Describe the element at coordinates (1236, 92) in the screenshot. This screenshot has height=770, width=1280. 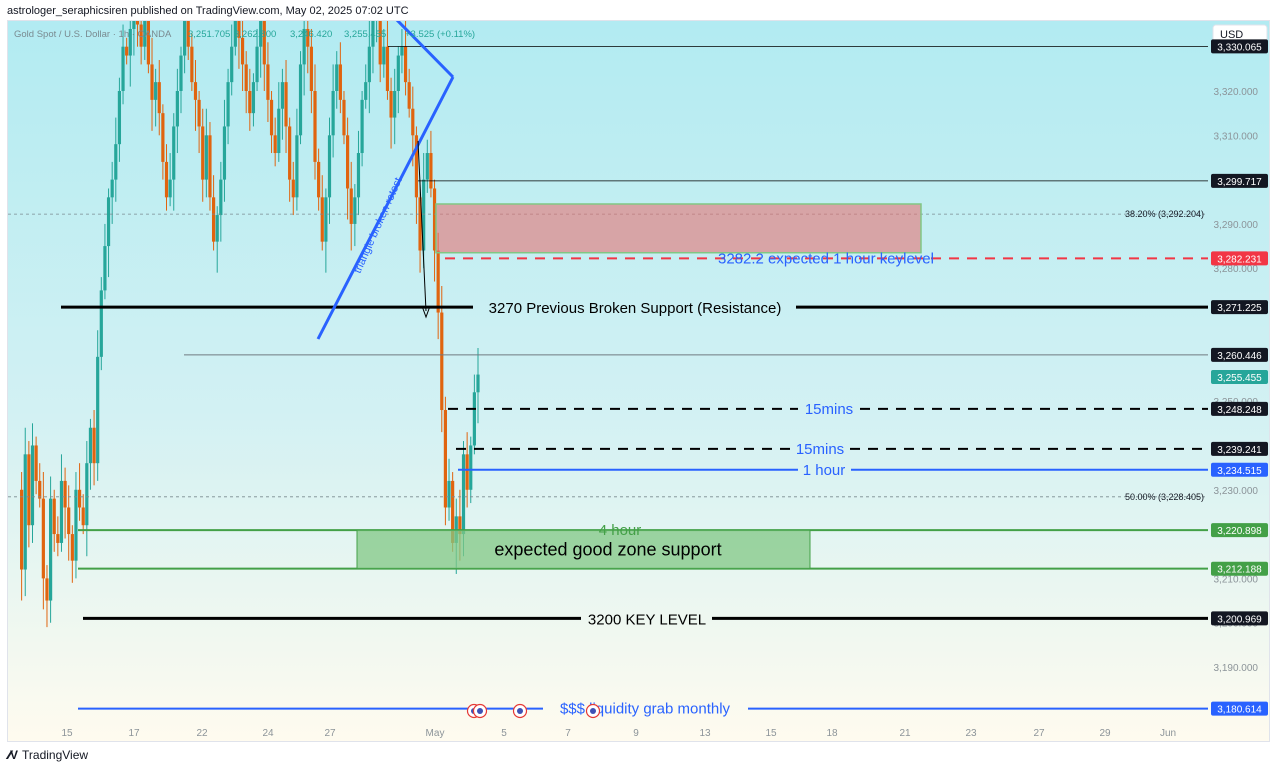
I see `y-tick-label: 3,320.000` at that location.